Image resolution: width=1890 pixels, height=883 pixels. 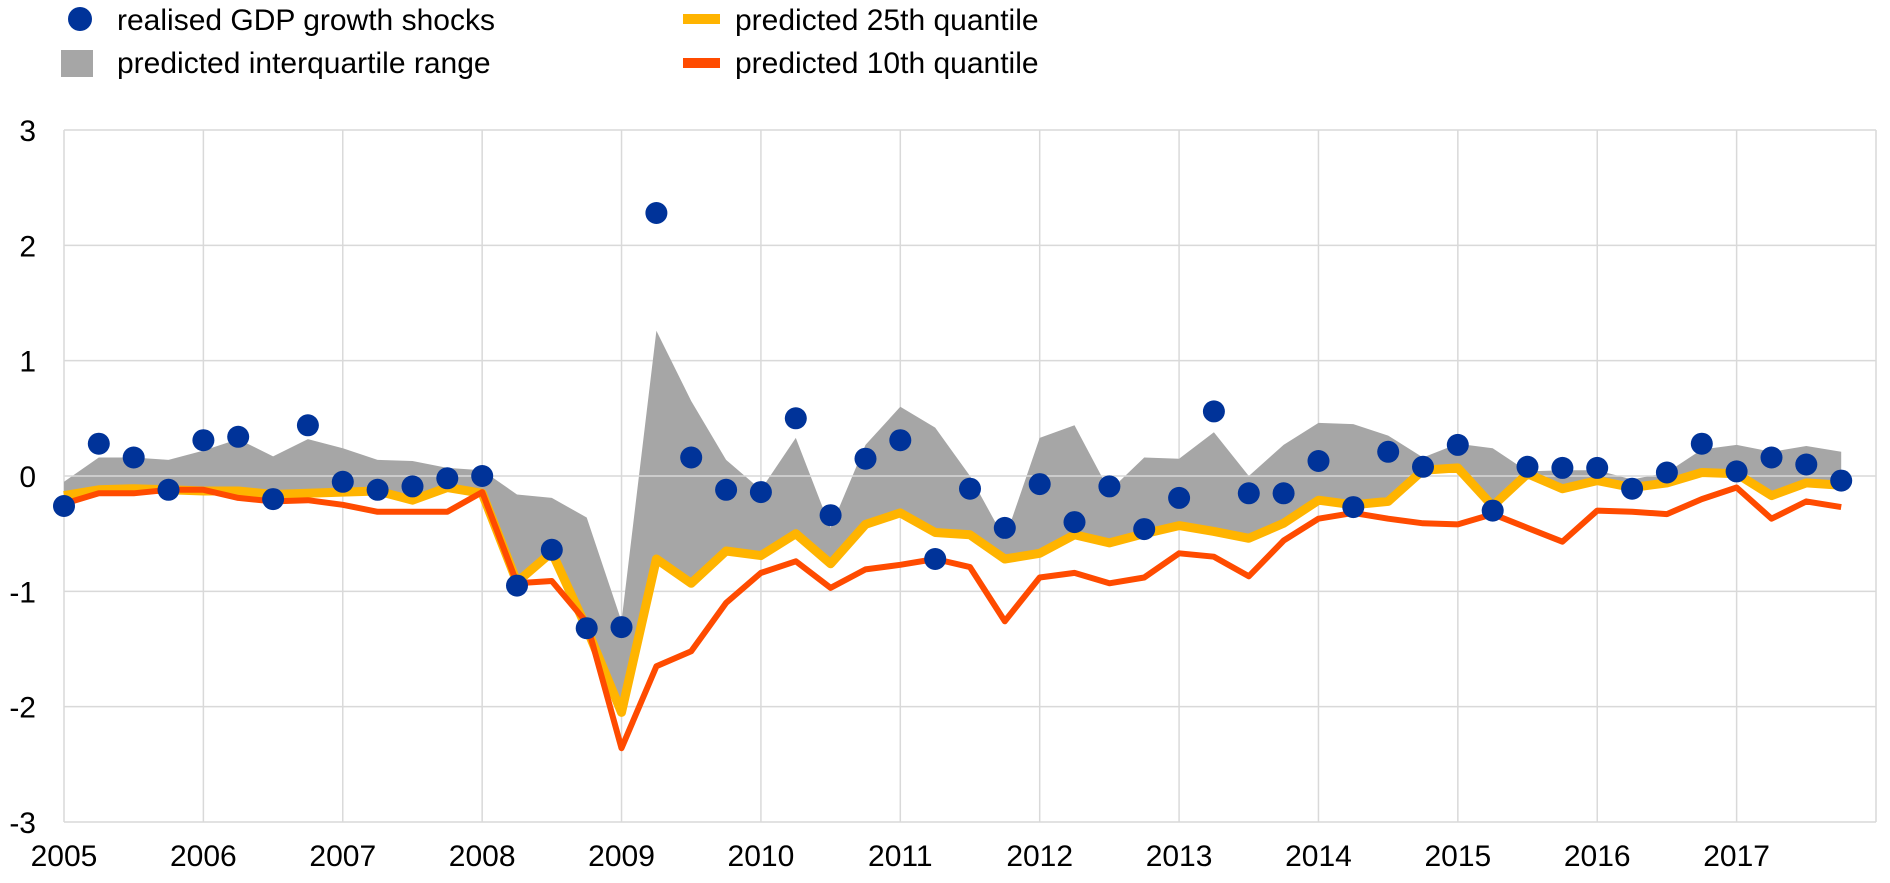 What do you see at coordinates (77, 63) in the screenshot?
I see `legend-iqr-swatch` at bounding box center [77, 63].